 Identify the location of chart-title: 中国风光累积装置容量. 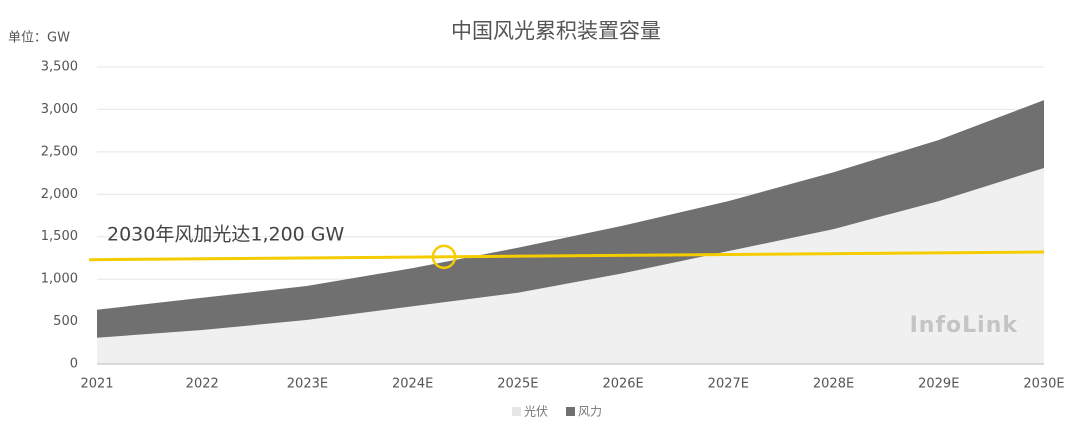
(556, 31).